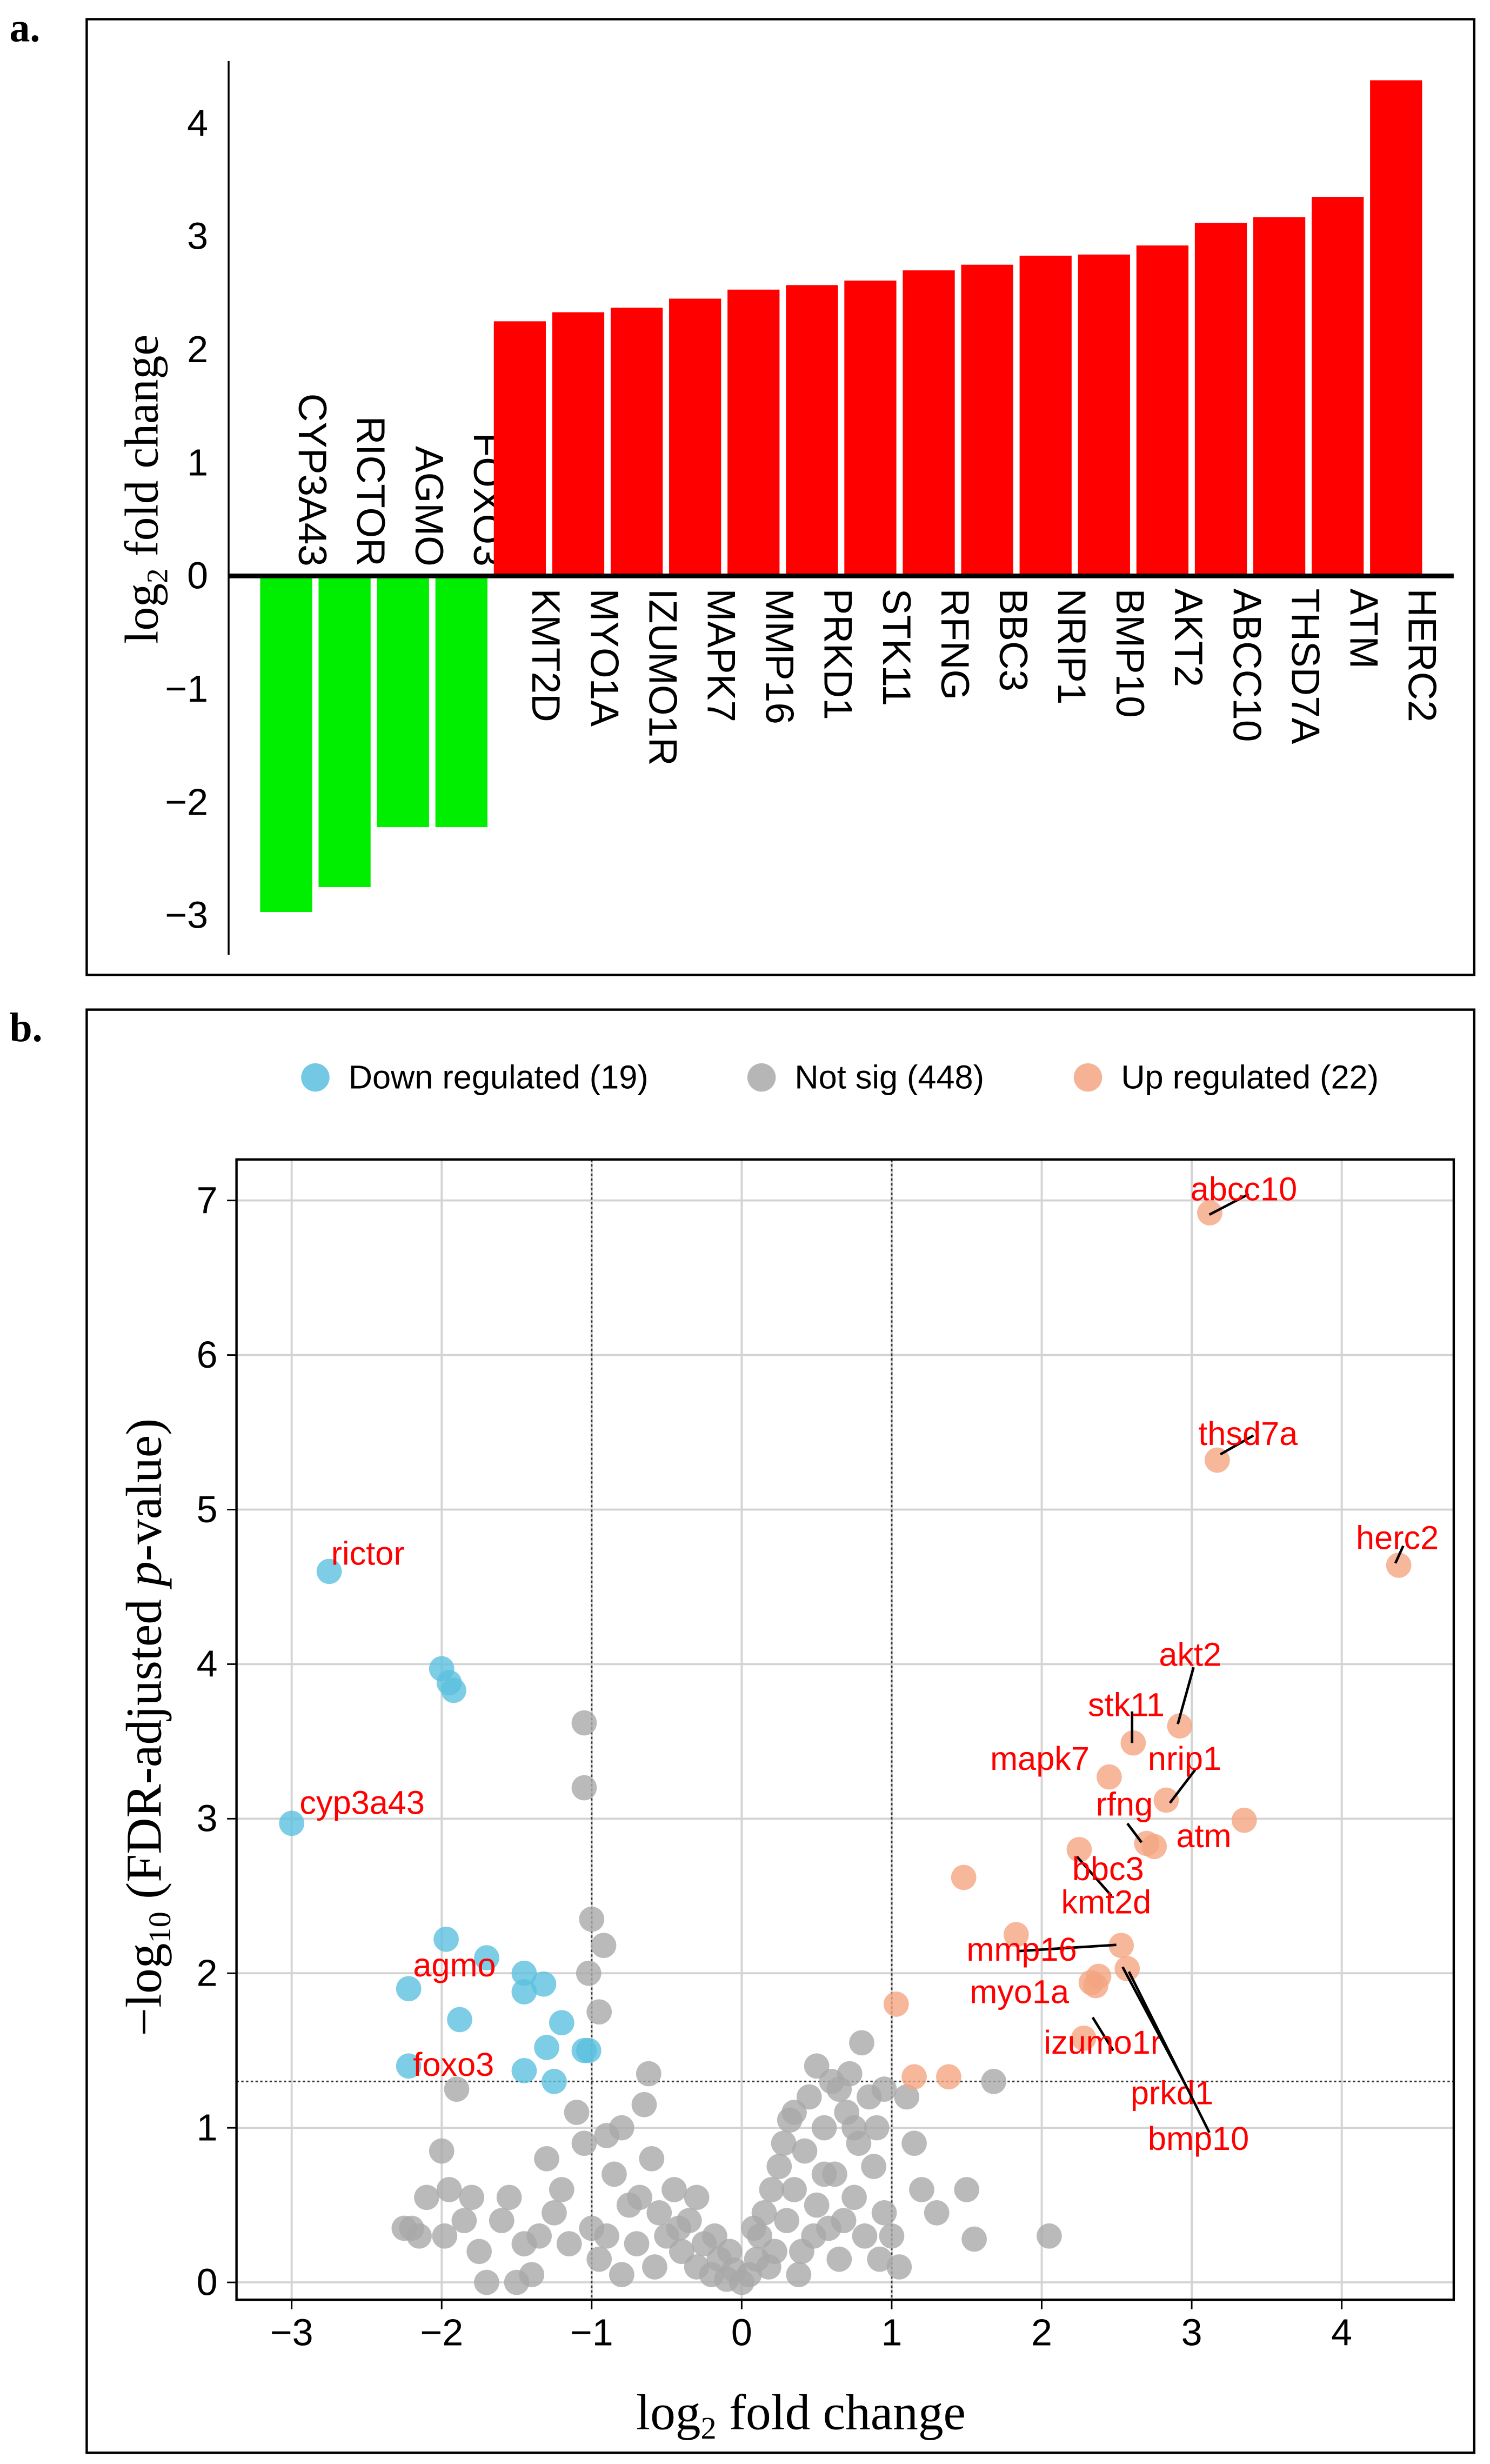  Describe the element at coordinates (870, 428) in the screenshot. I see `bar-stk11` at that location.